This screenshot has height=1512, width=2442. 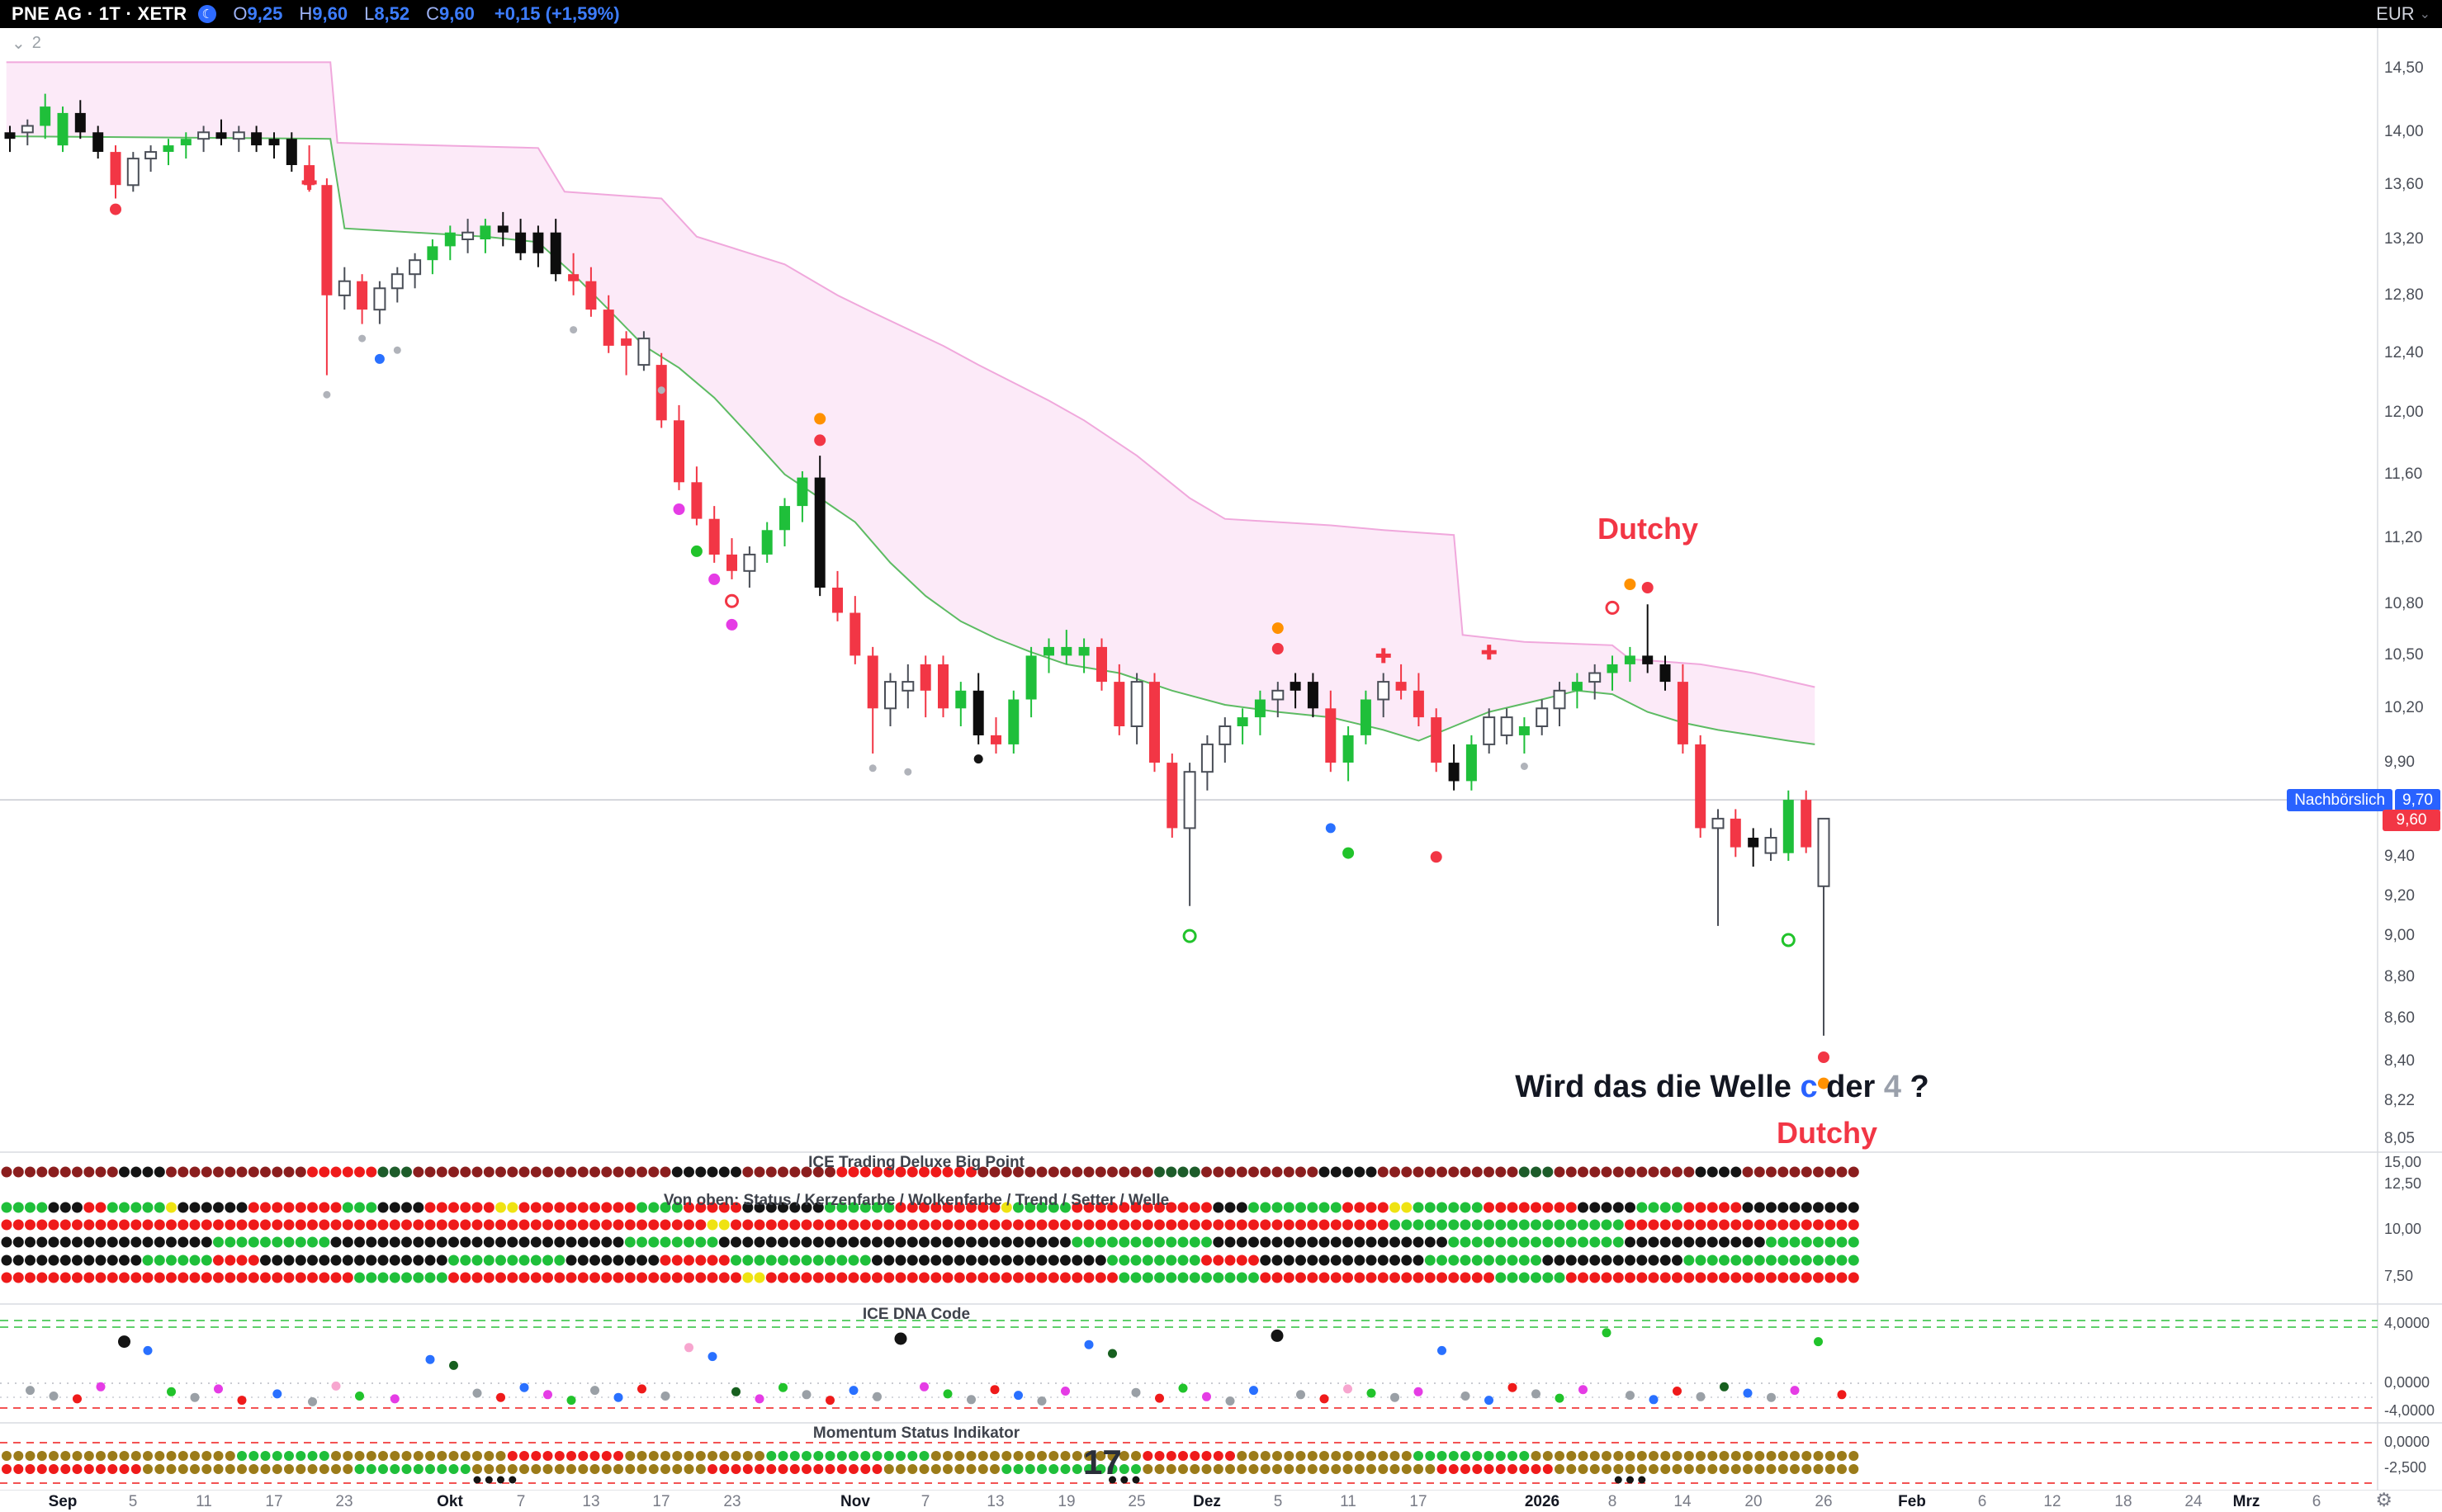 What do you see at coordinates (930, 1224) in the screenshot?
I see `big-point-dot-rows` at bounding box center [930, 1224].